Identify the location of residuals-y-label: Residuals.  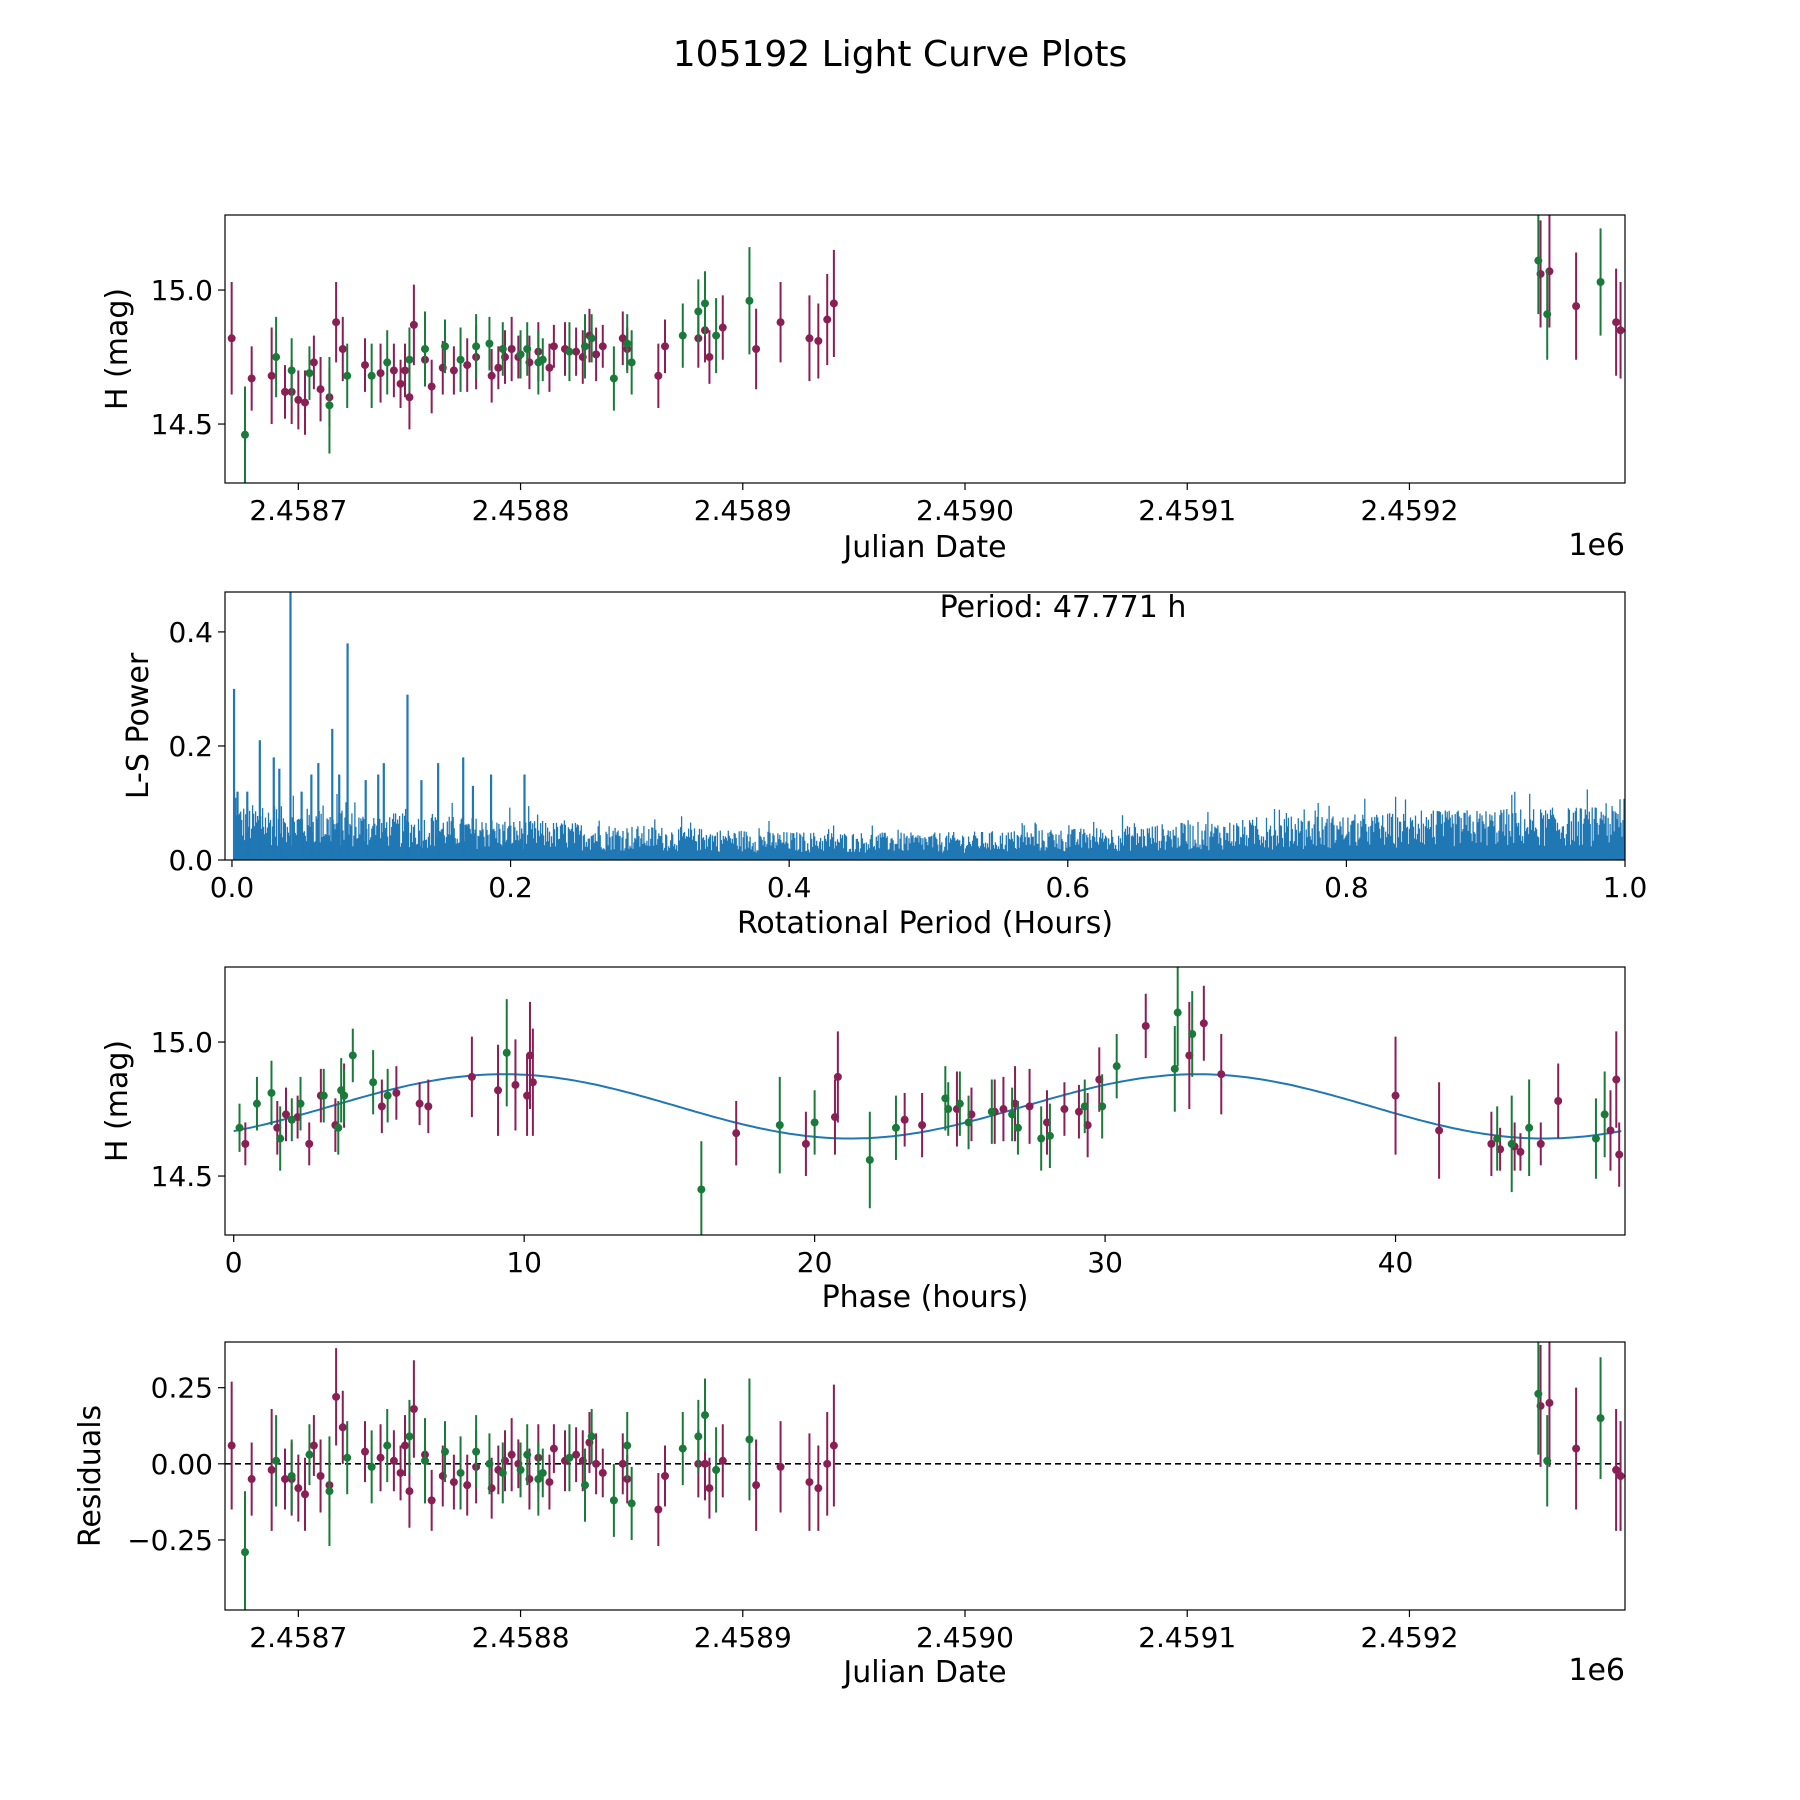
(90, 1476).